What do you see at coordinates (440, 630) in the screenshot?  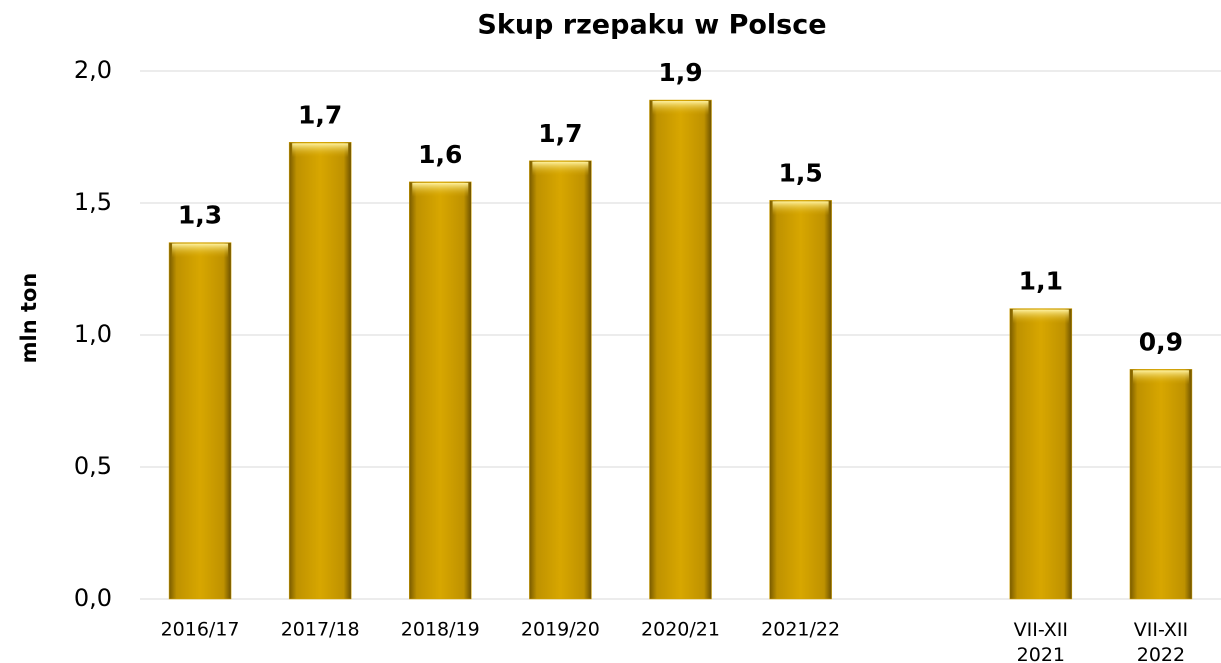 I see `x-tick-label: 2018/19` at bounding box center [440, 630].